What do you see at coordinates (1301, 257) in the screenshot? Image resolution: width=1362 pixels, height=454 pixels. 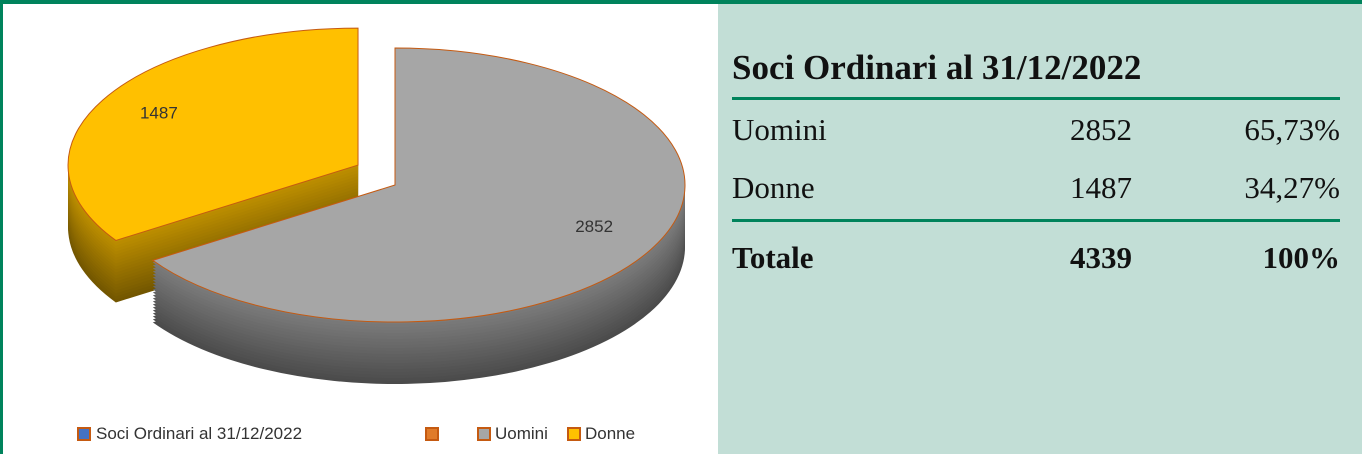 I see `table-cell: 100%` at bounding box center [1301, 257].